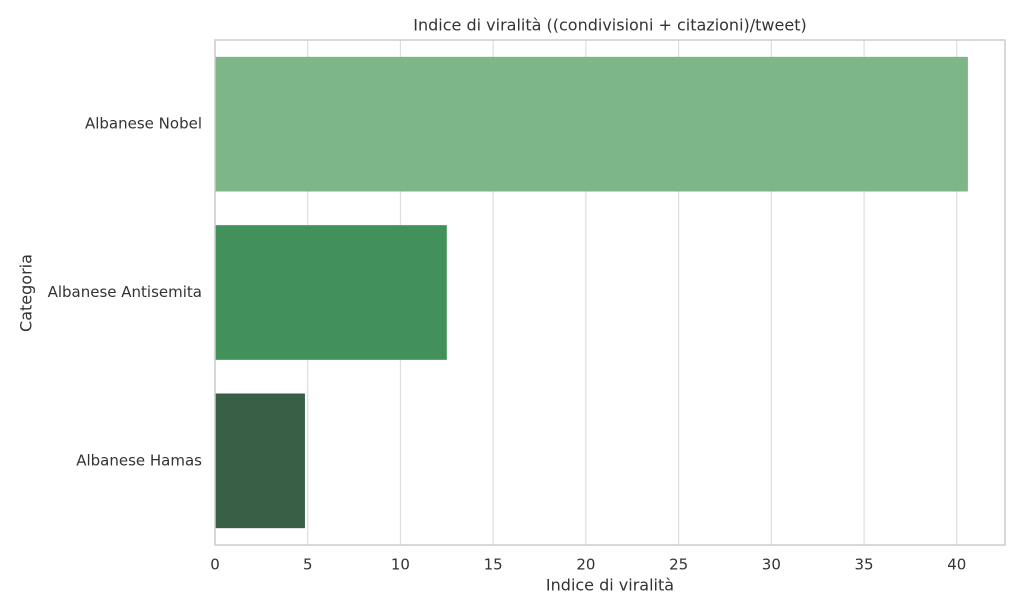  What do you see at coordinates (139, 460) in the screenshot?
I see `y-tick-label: Albanese Hamas` at bounding box center [139, 460].